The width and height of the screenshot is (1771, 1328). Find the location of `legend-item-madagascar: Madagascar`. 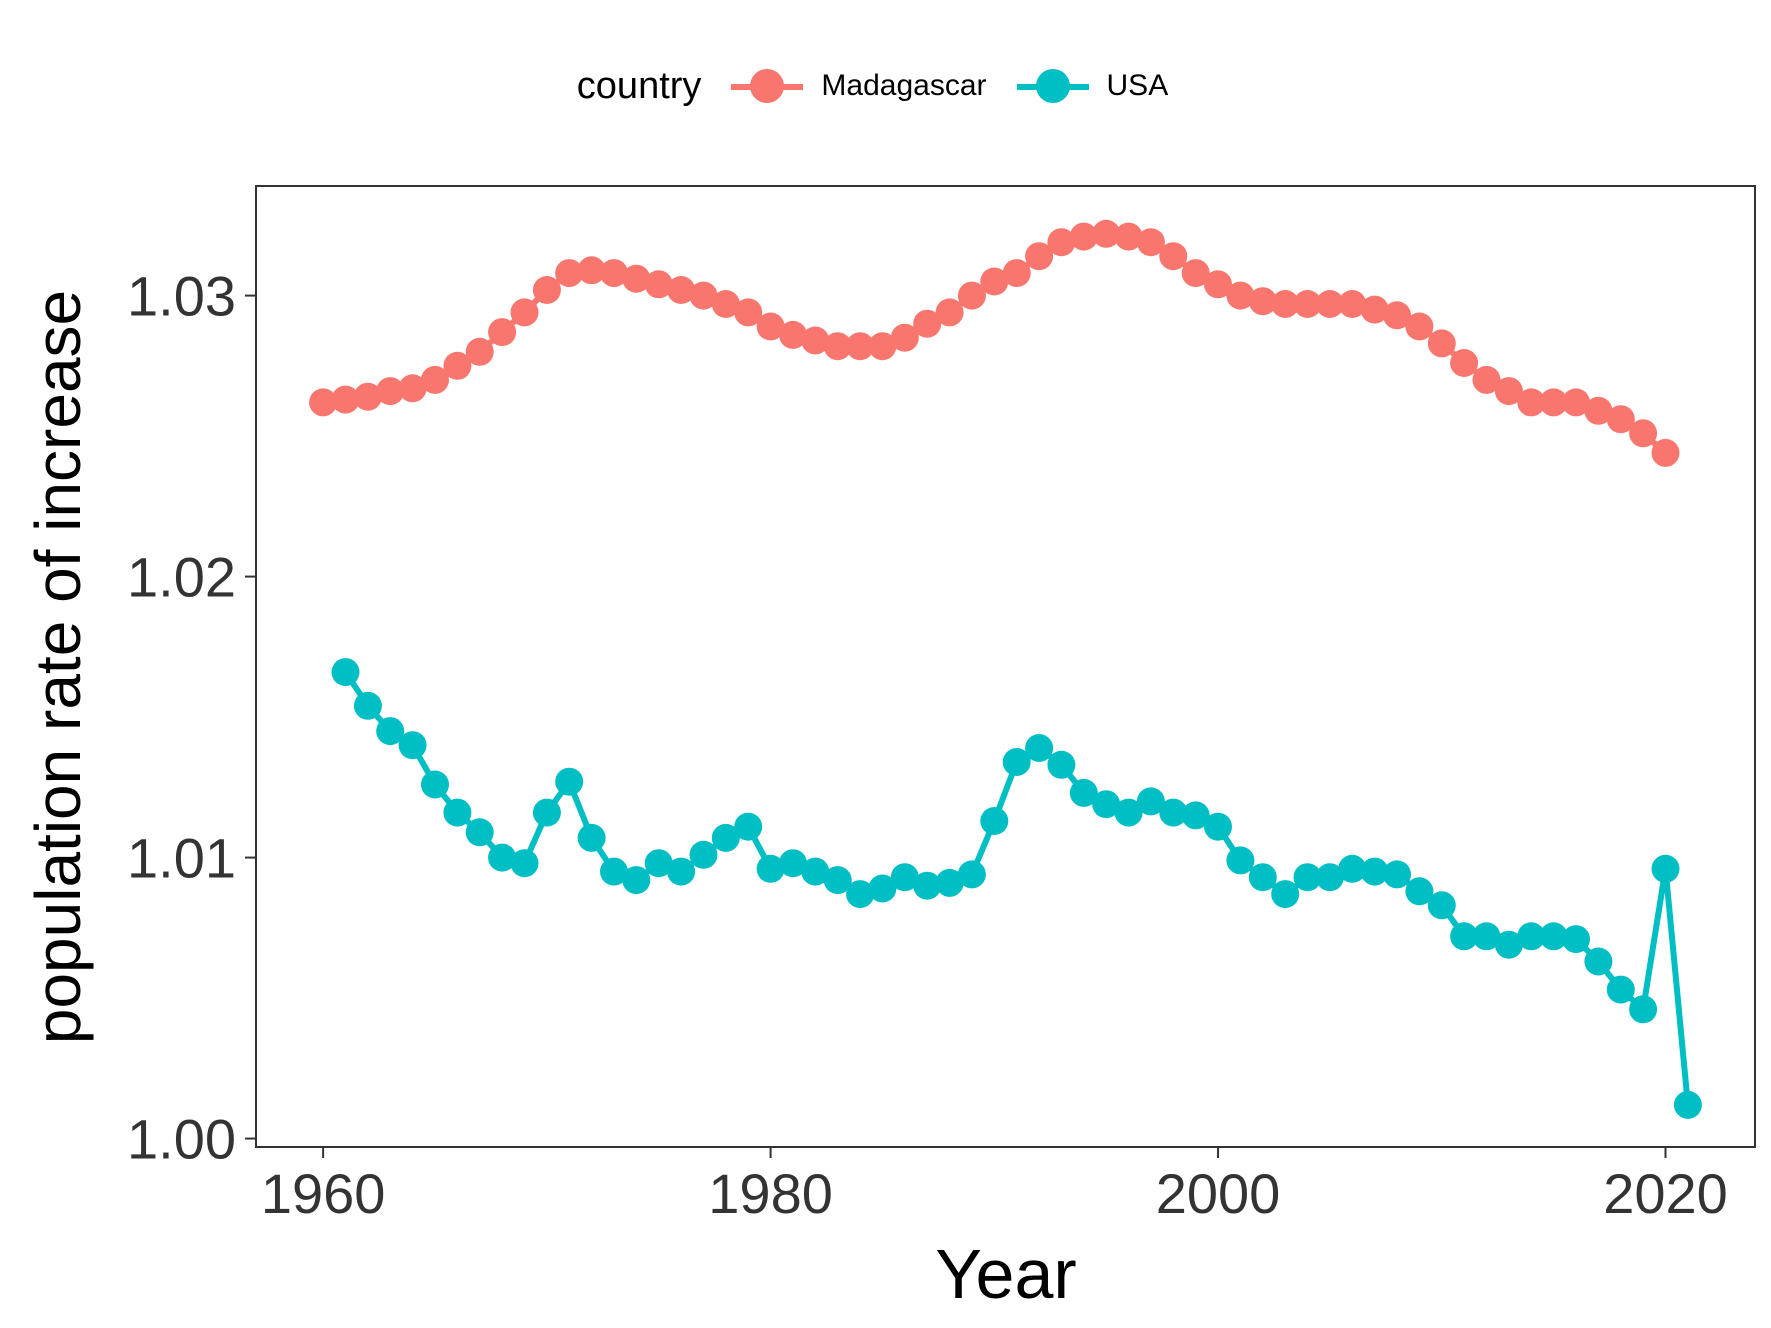

legend-item-madagascar: Madagascar is located at coordinates (857, 86).